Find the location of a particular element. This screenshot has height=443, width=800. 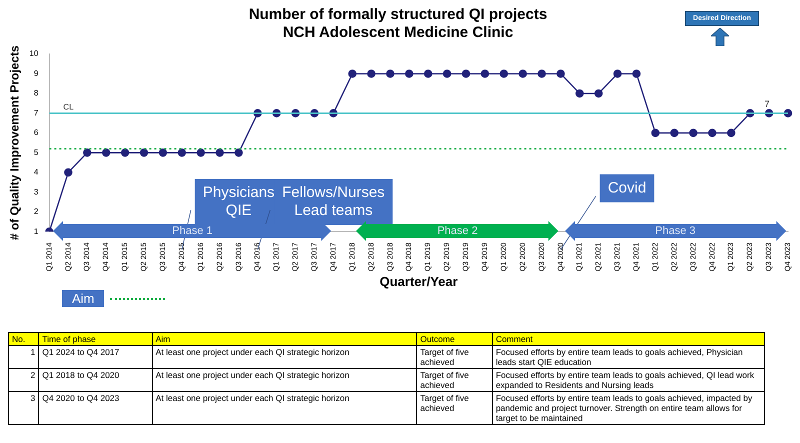

y-tick-label: 7 is located at coordinates (36, 113).